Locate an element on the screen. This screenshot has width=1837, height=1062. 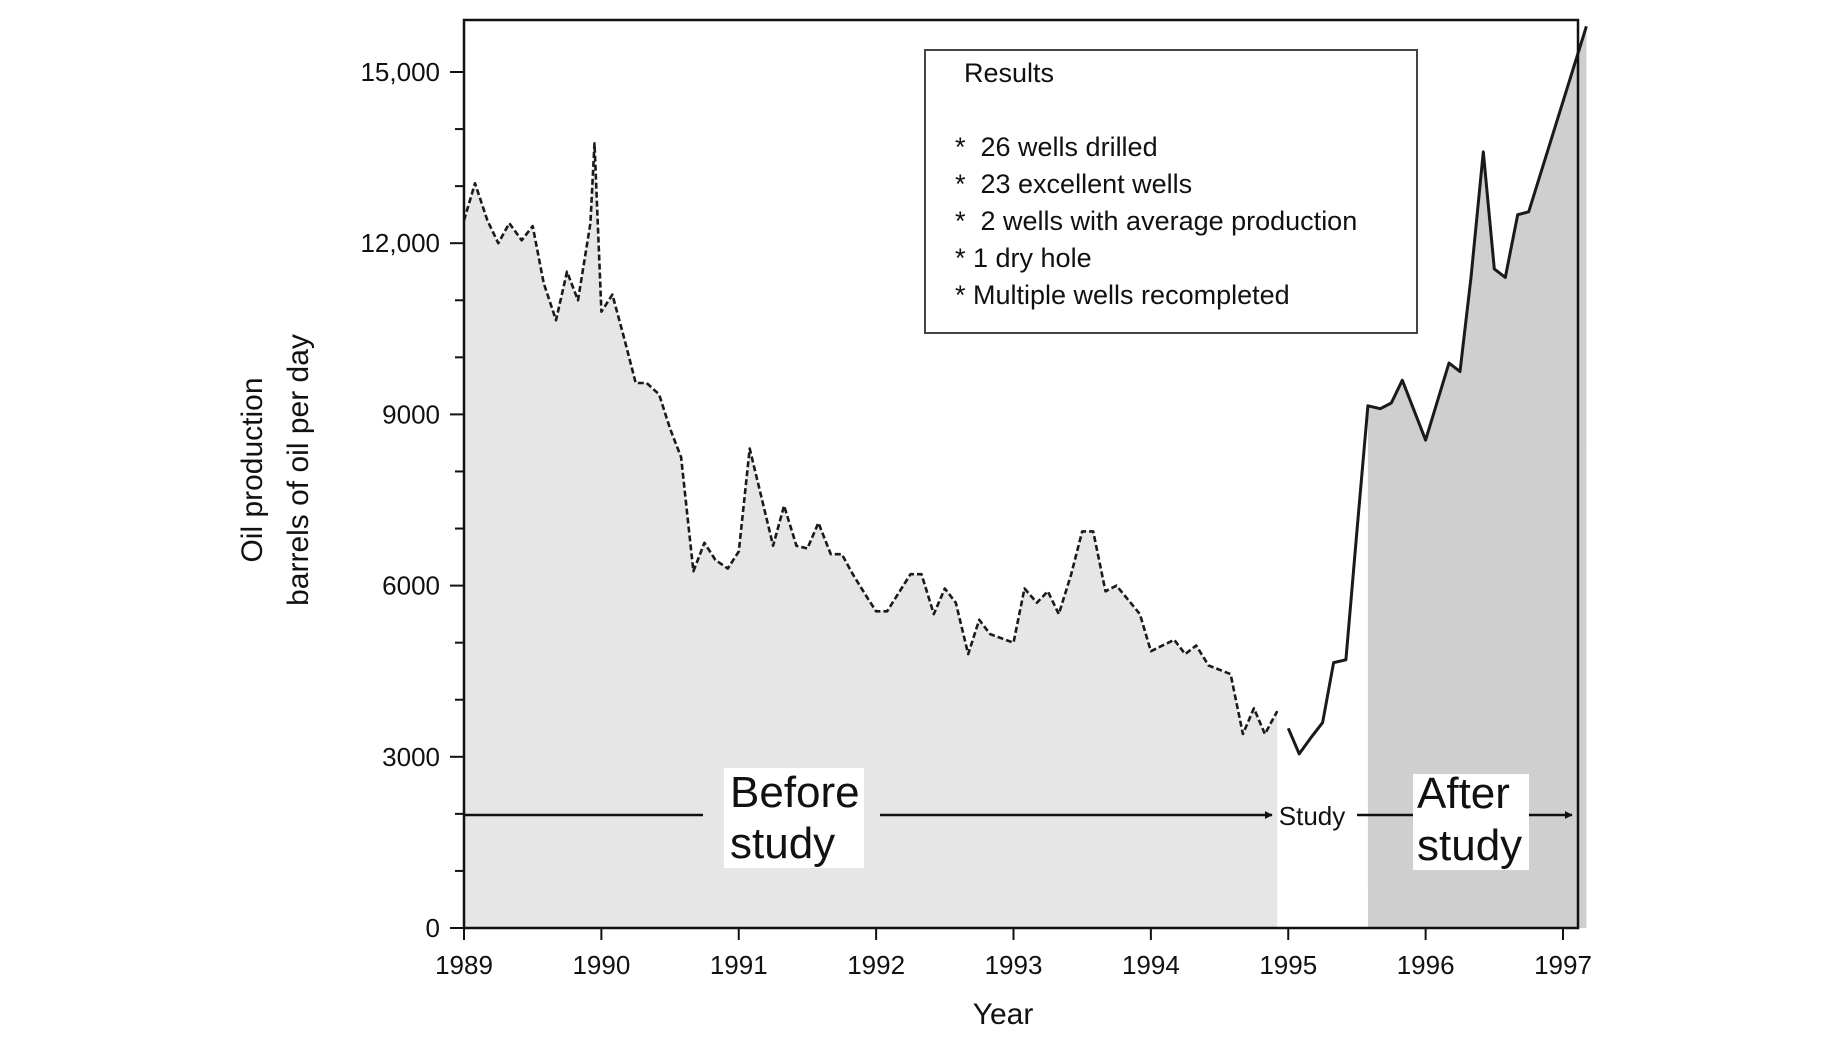
results-item: * 2 wells with average production is located at coordinates (1156, 221).